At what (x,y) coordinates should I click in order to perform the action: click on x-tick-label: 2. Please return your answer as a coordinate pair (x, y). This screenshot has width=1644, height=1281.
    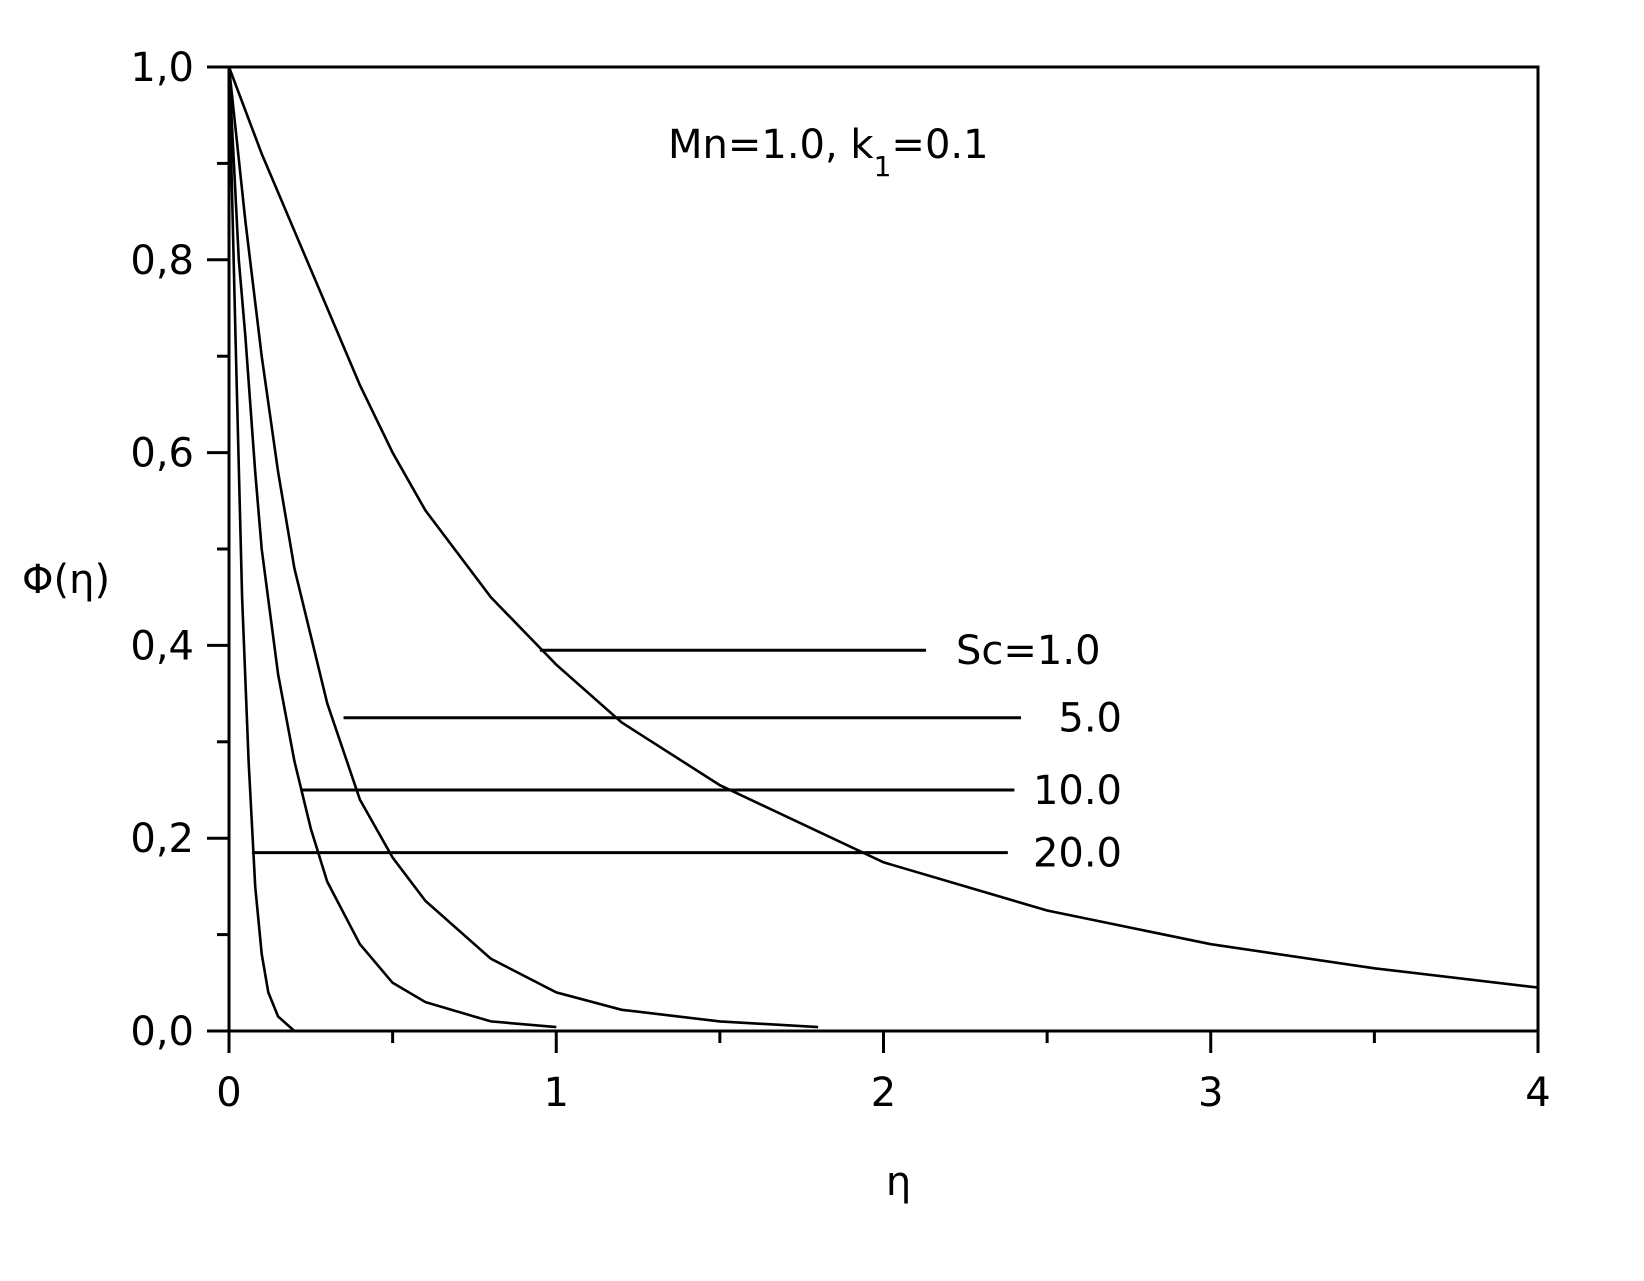
    Looking at the image, I should click on (883, 1093).